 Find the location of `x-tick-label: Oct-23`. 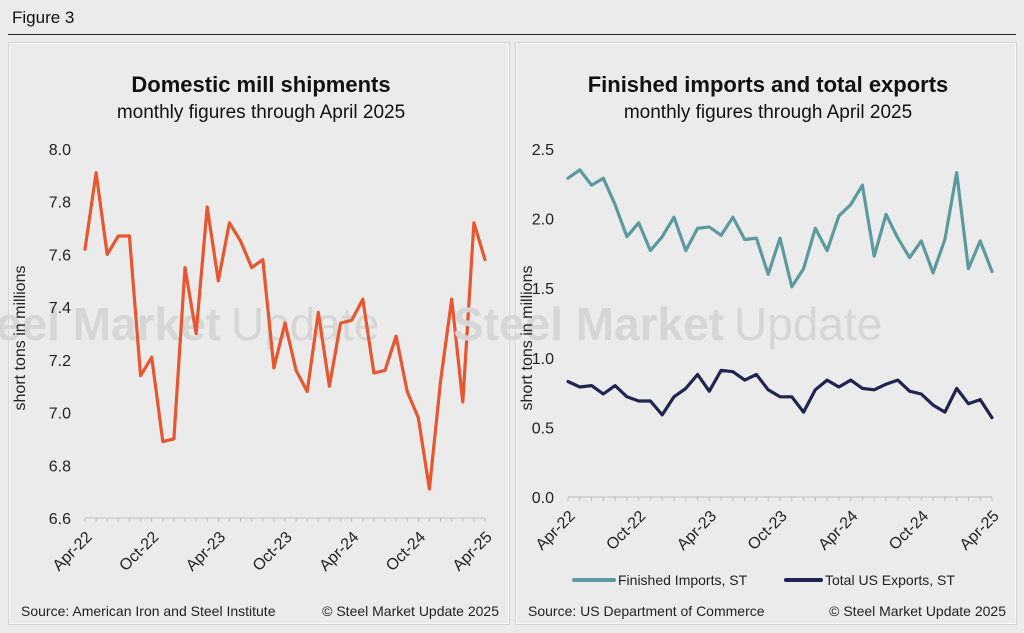

x-tick-label: Oct-23 is located at coordinates (768, 531).